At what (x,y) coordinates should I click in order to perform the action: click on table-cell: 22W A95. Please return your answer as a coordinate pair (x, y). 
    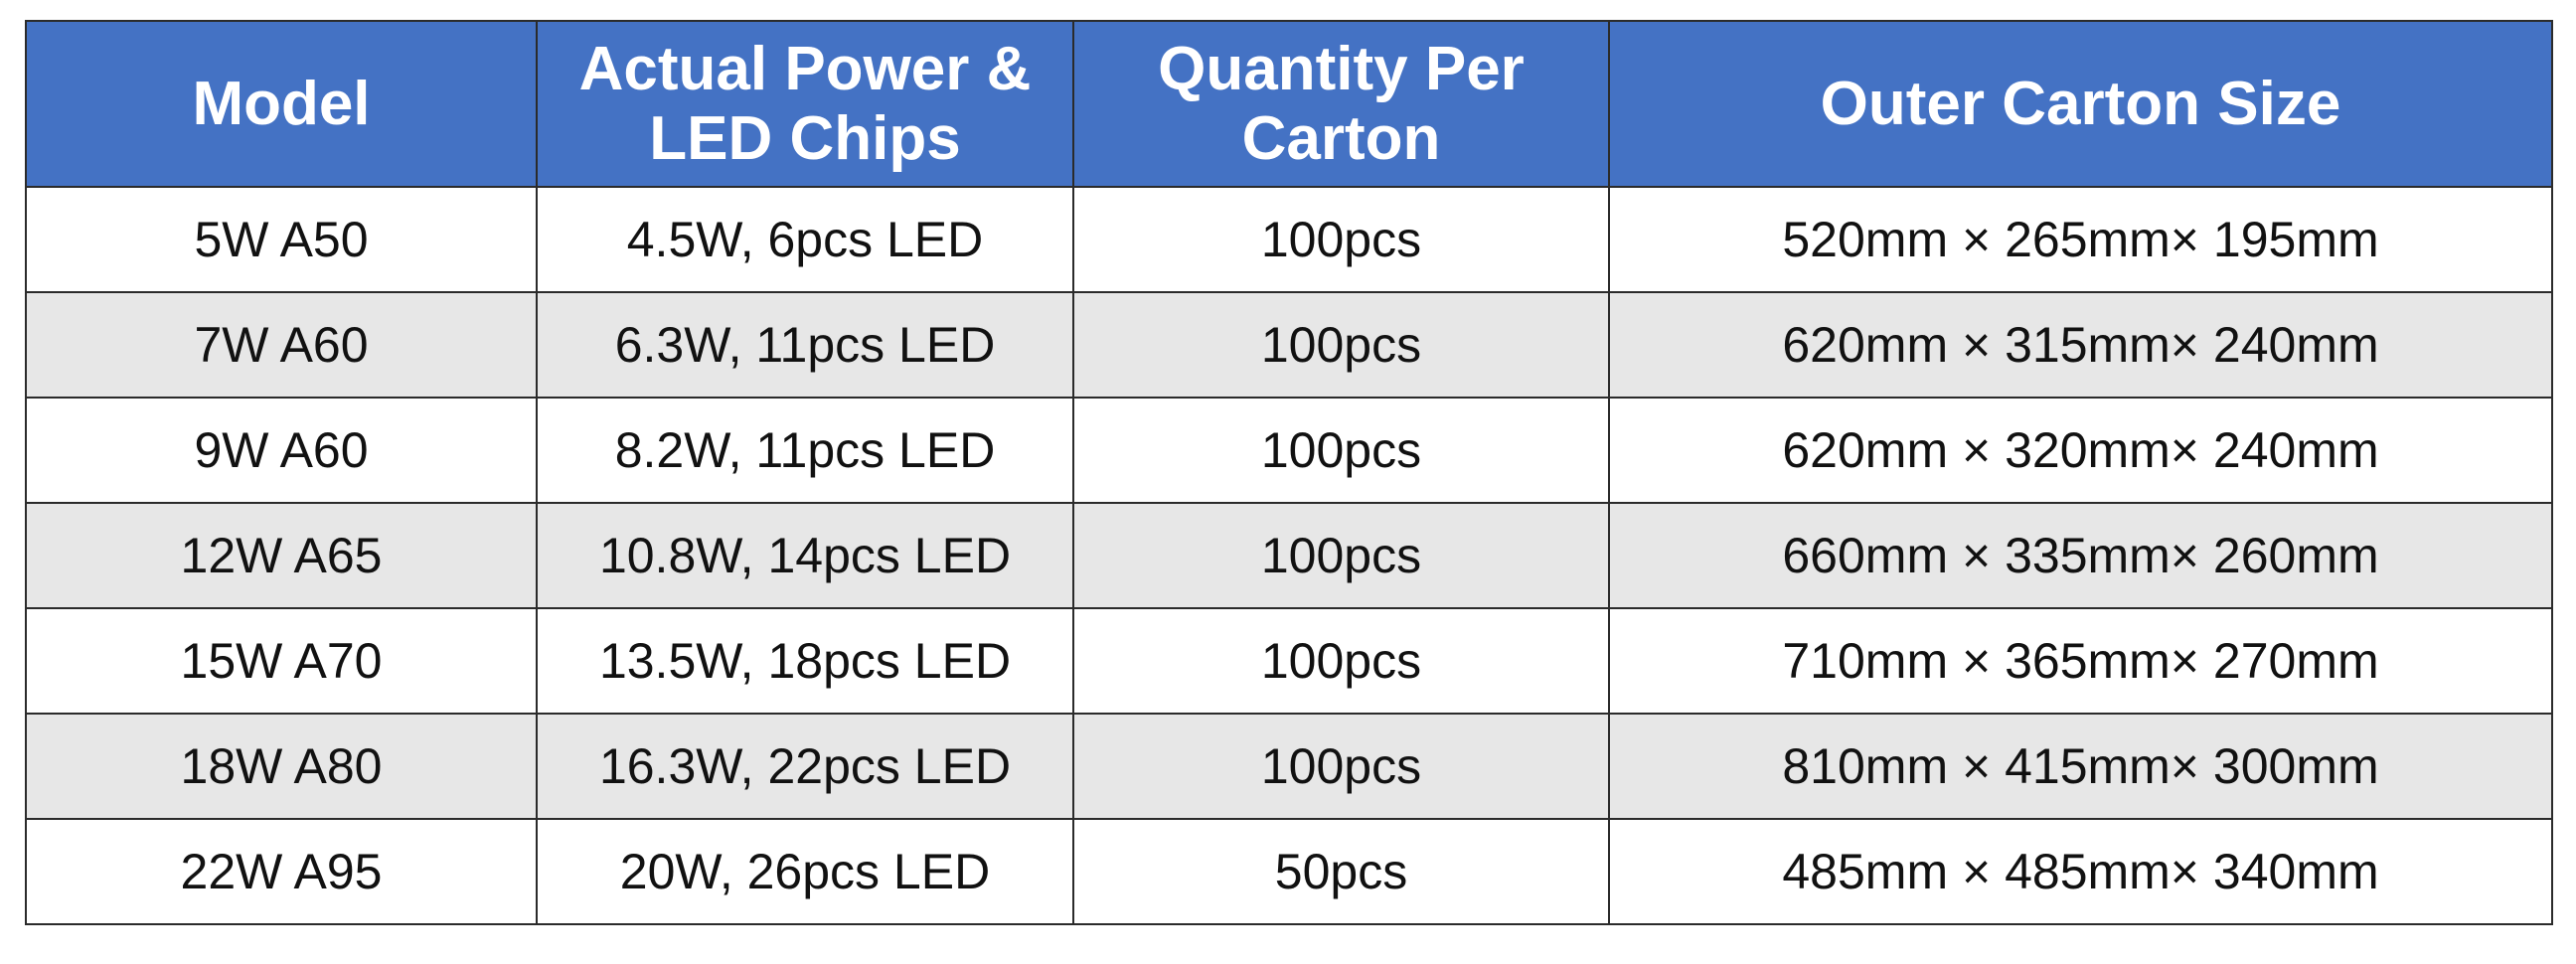
    Looking at the image, I should click on (281, 871).